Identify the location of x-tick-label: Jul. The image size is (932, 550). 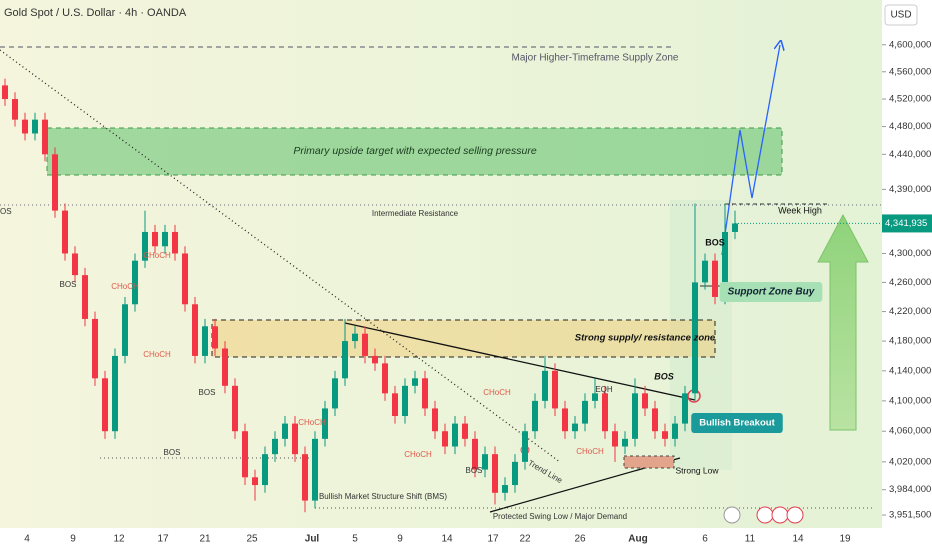
(312, 539).